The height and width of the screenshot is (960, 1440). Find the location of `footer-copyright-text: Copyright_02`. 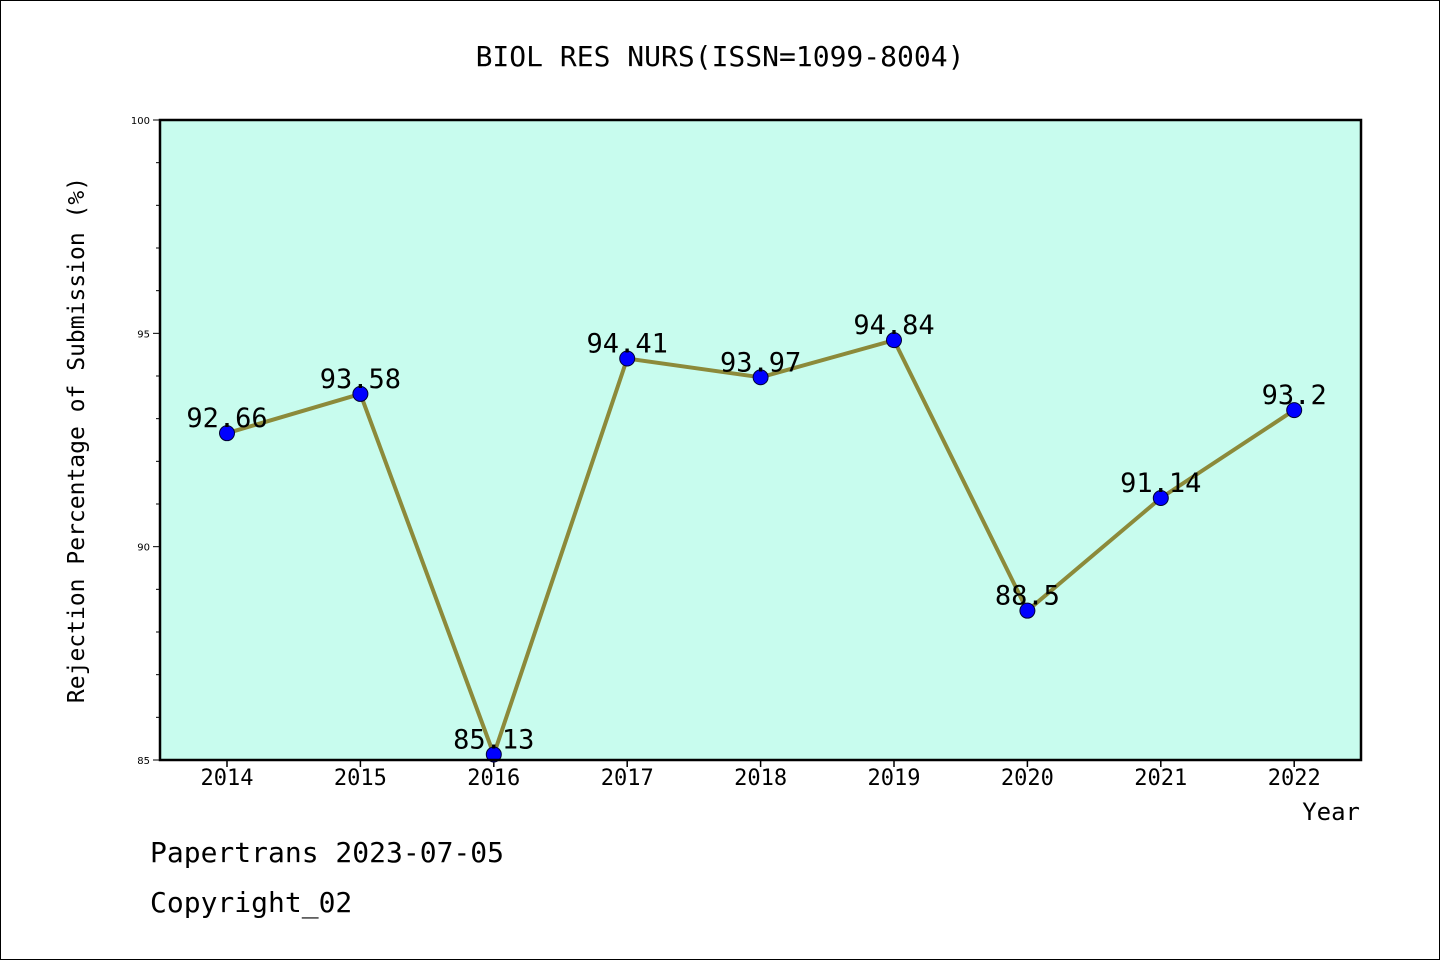

footer-copyright-text: Copyright_02 is located at coordinates (251, 902).